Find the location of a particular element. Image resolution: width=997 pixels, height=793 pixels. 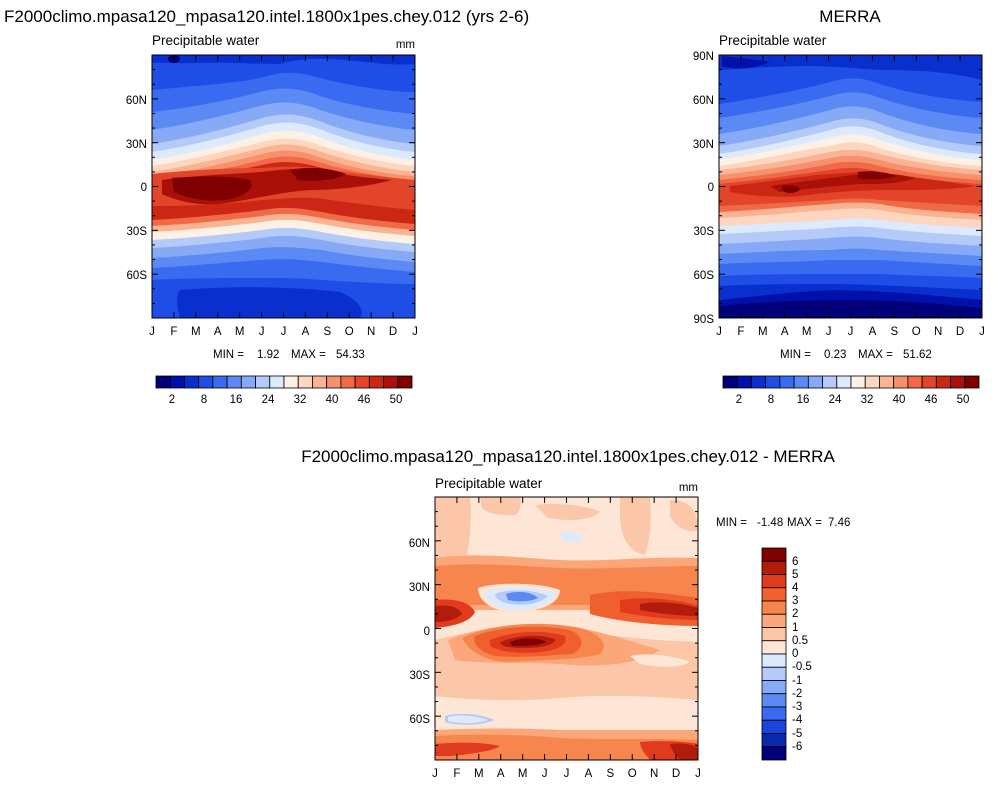

x-tick-label: D is located at coordinates (676, 774).